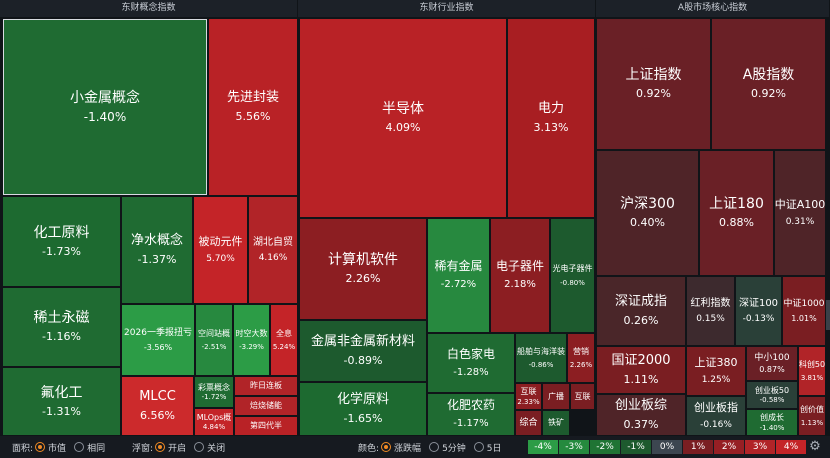  I want to click on tile-value: -1.40%, so click(772, 427).